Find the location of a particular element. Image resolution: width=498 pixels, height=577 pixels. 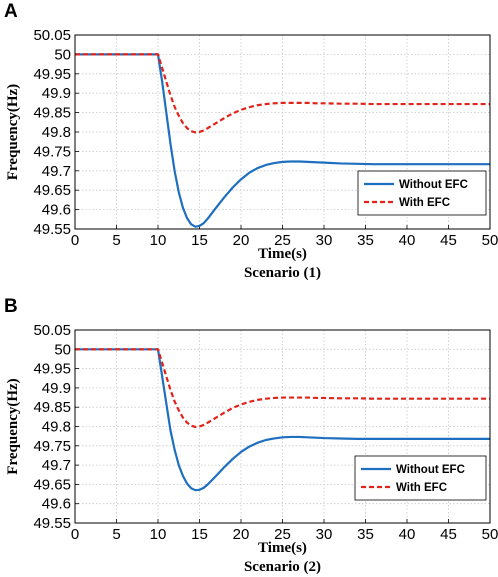

panel-label: A is located at coordinates (11, 11).